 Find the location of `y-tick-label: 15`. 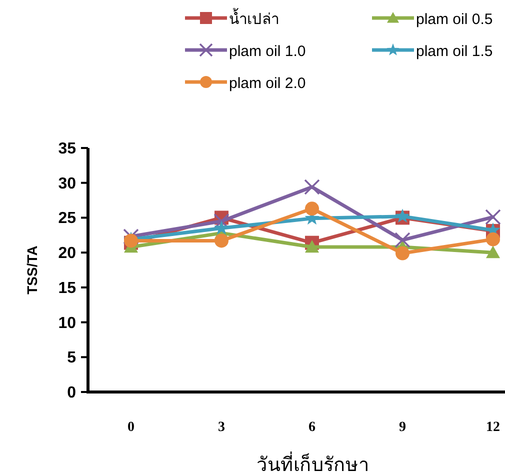

y-tick-label: 15 is located at coordinates (67, 288).